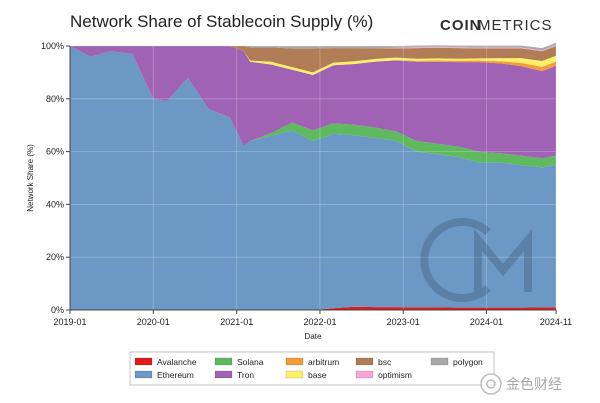  I want to click on x-tick-label: 2021-01, so click(236, 322).